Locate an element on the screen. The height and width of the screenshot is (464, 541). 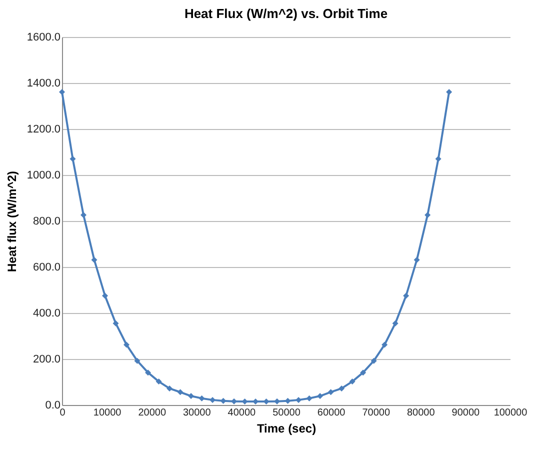
y-tick-label: 1000.0 is located at coordinates (43, 176).